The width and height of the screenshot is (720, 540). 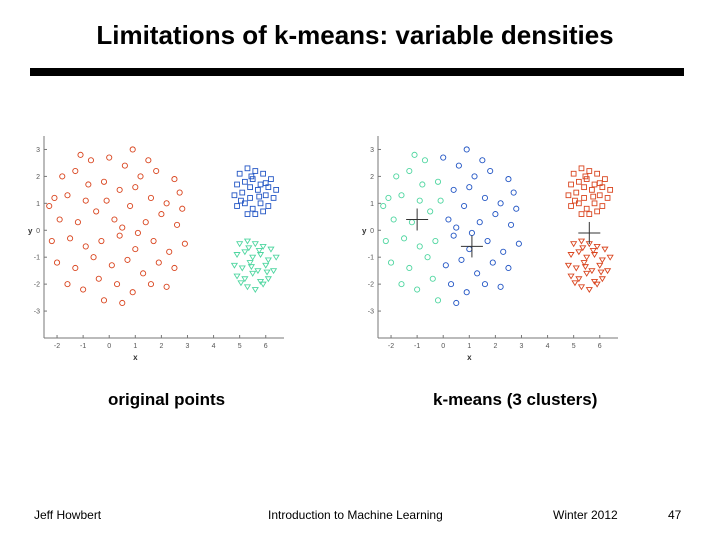 What do you see at coordinates (167, 399) in the screenshot?
I see `caption-original-points: original points` at bounding box center [167, 399].